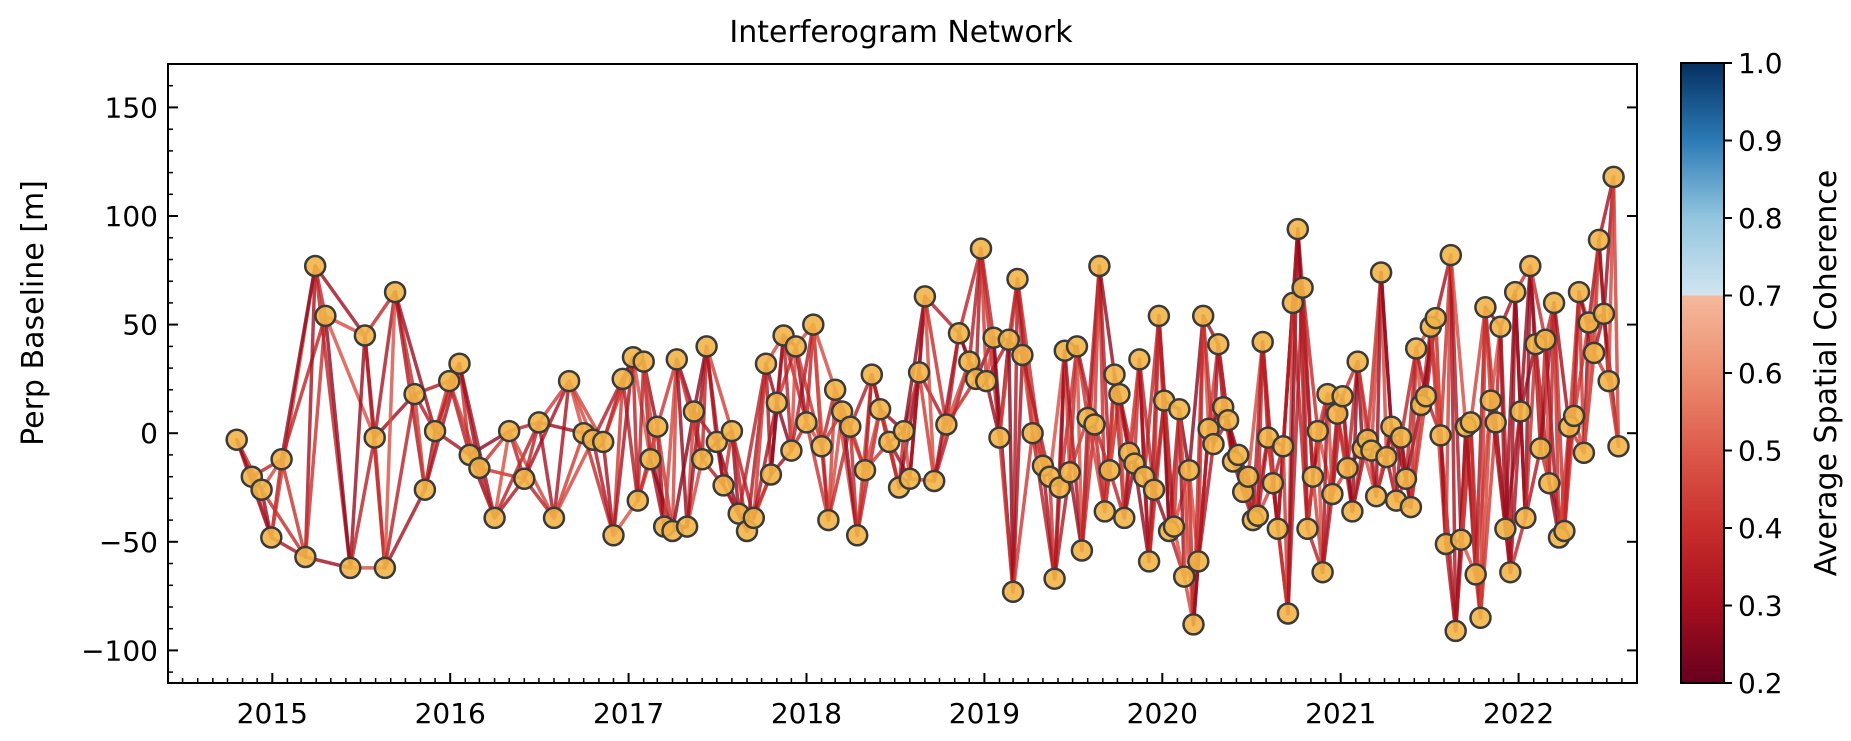 The height and width of the screenshot is (741, 1851). What do you see at coordinates (1753, 373) in the screenshot?
I see `colorbar-ticks: 0.2 0.3 0.4 0.5 0.6 0.7 0.8 0.9 1.0` at bounding box center [1753, 373].